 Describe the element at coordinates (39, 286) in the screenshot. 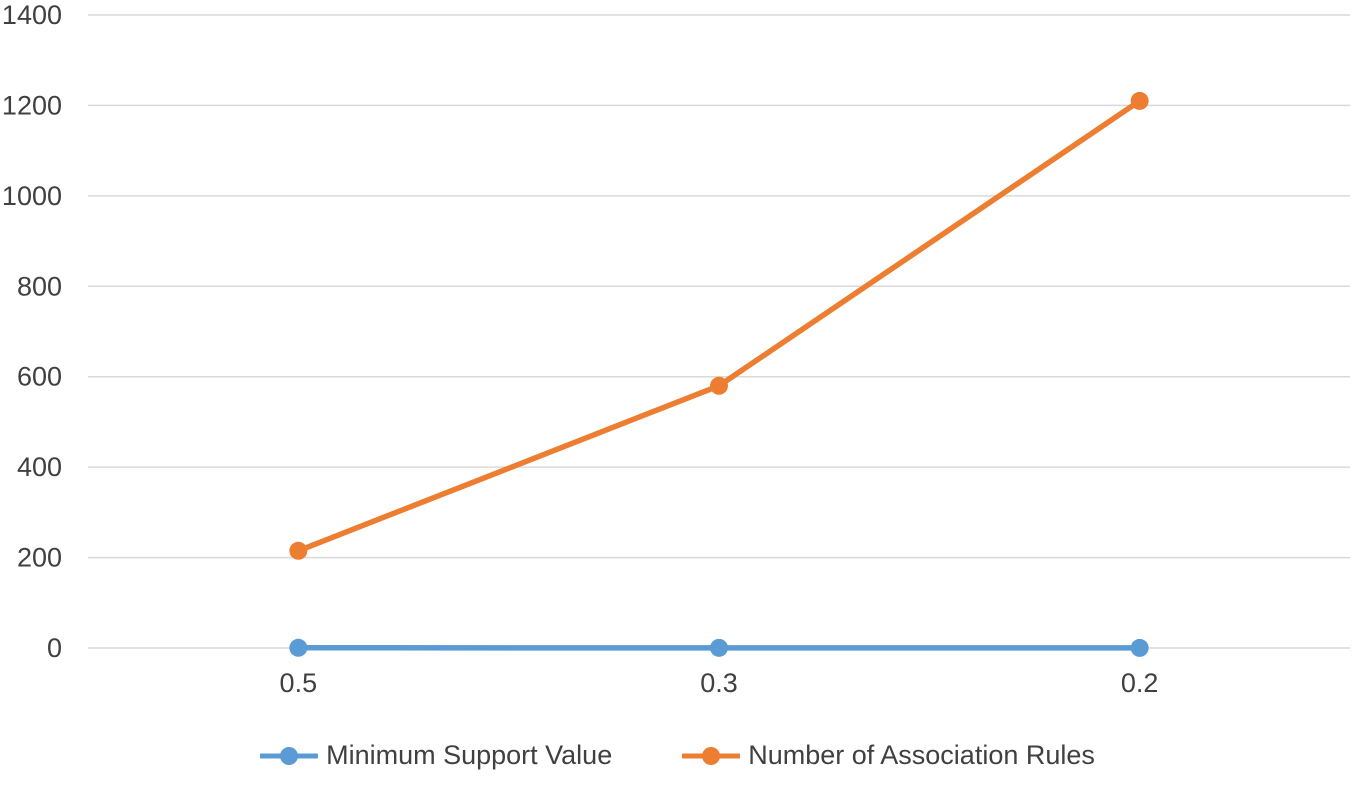

I see `y-axis-tick-label: 800` at that location.